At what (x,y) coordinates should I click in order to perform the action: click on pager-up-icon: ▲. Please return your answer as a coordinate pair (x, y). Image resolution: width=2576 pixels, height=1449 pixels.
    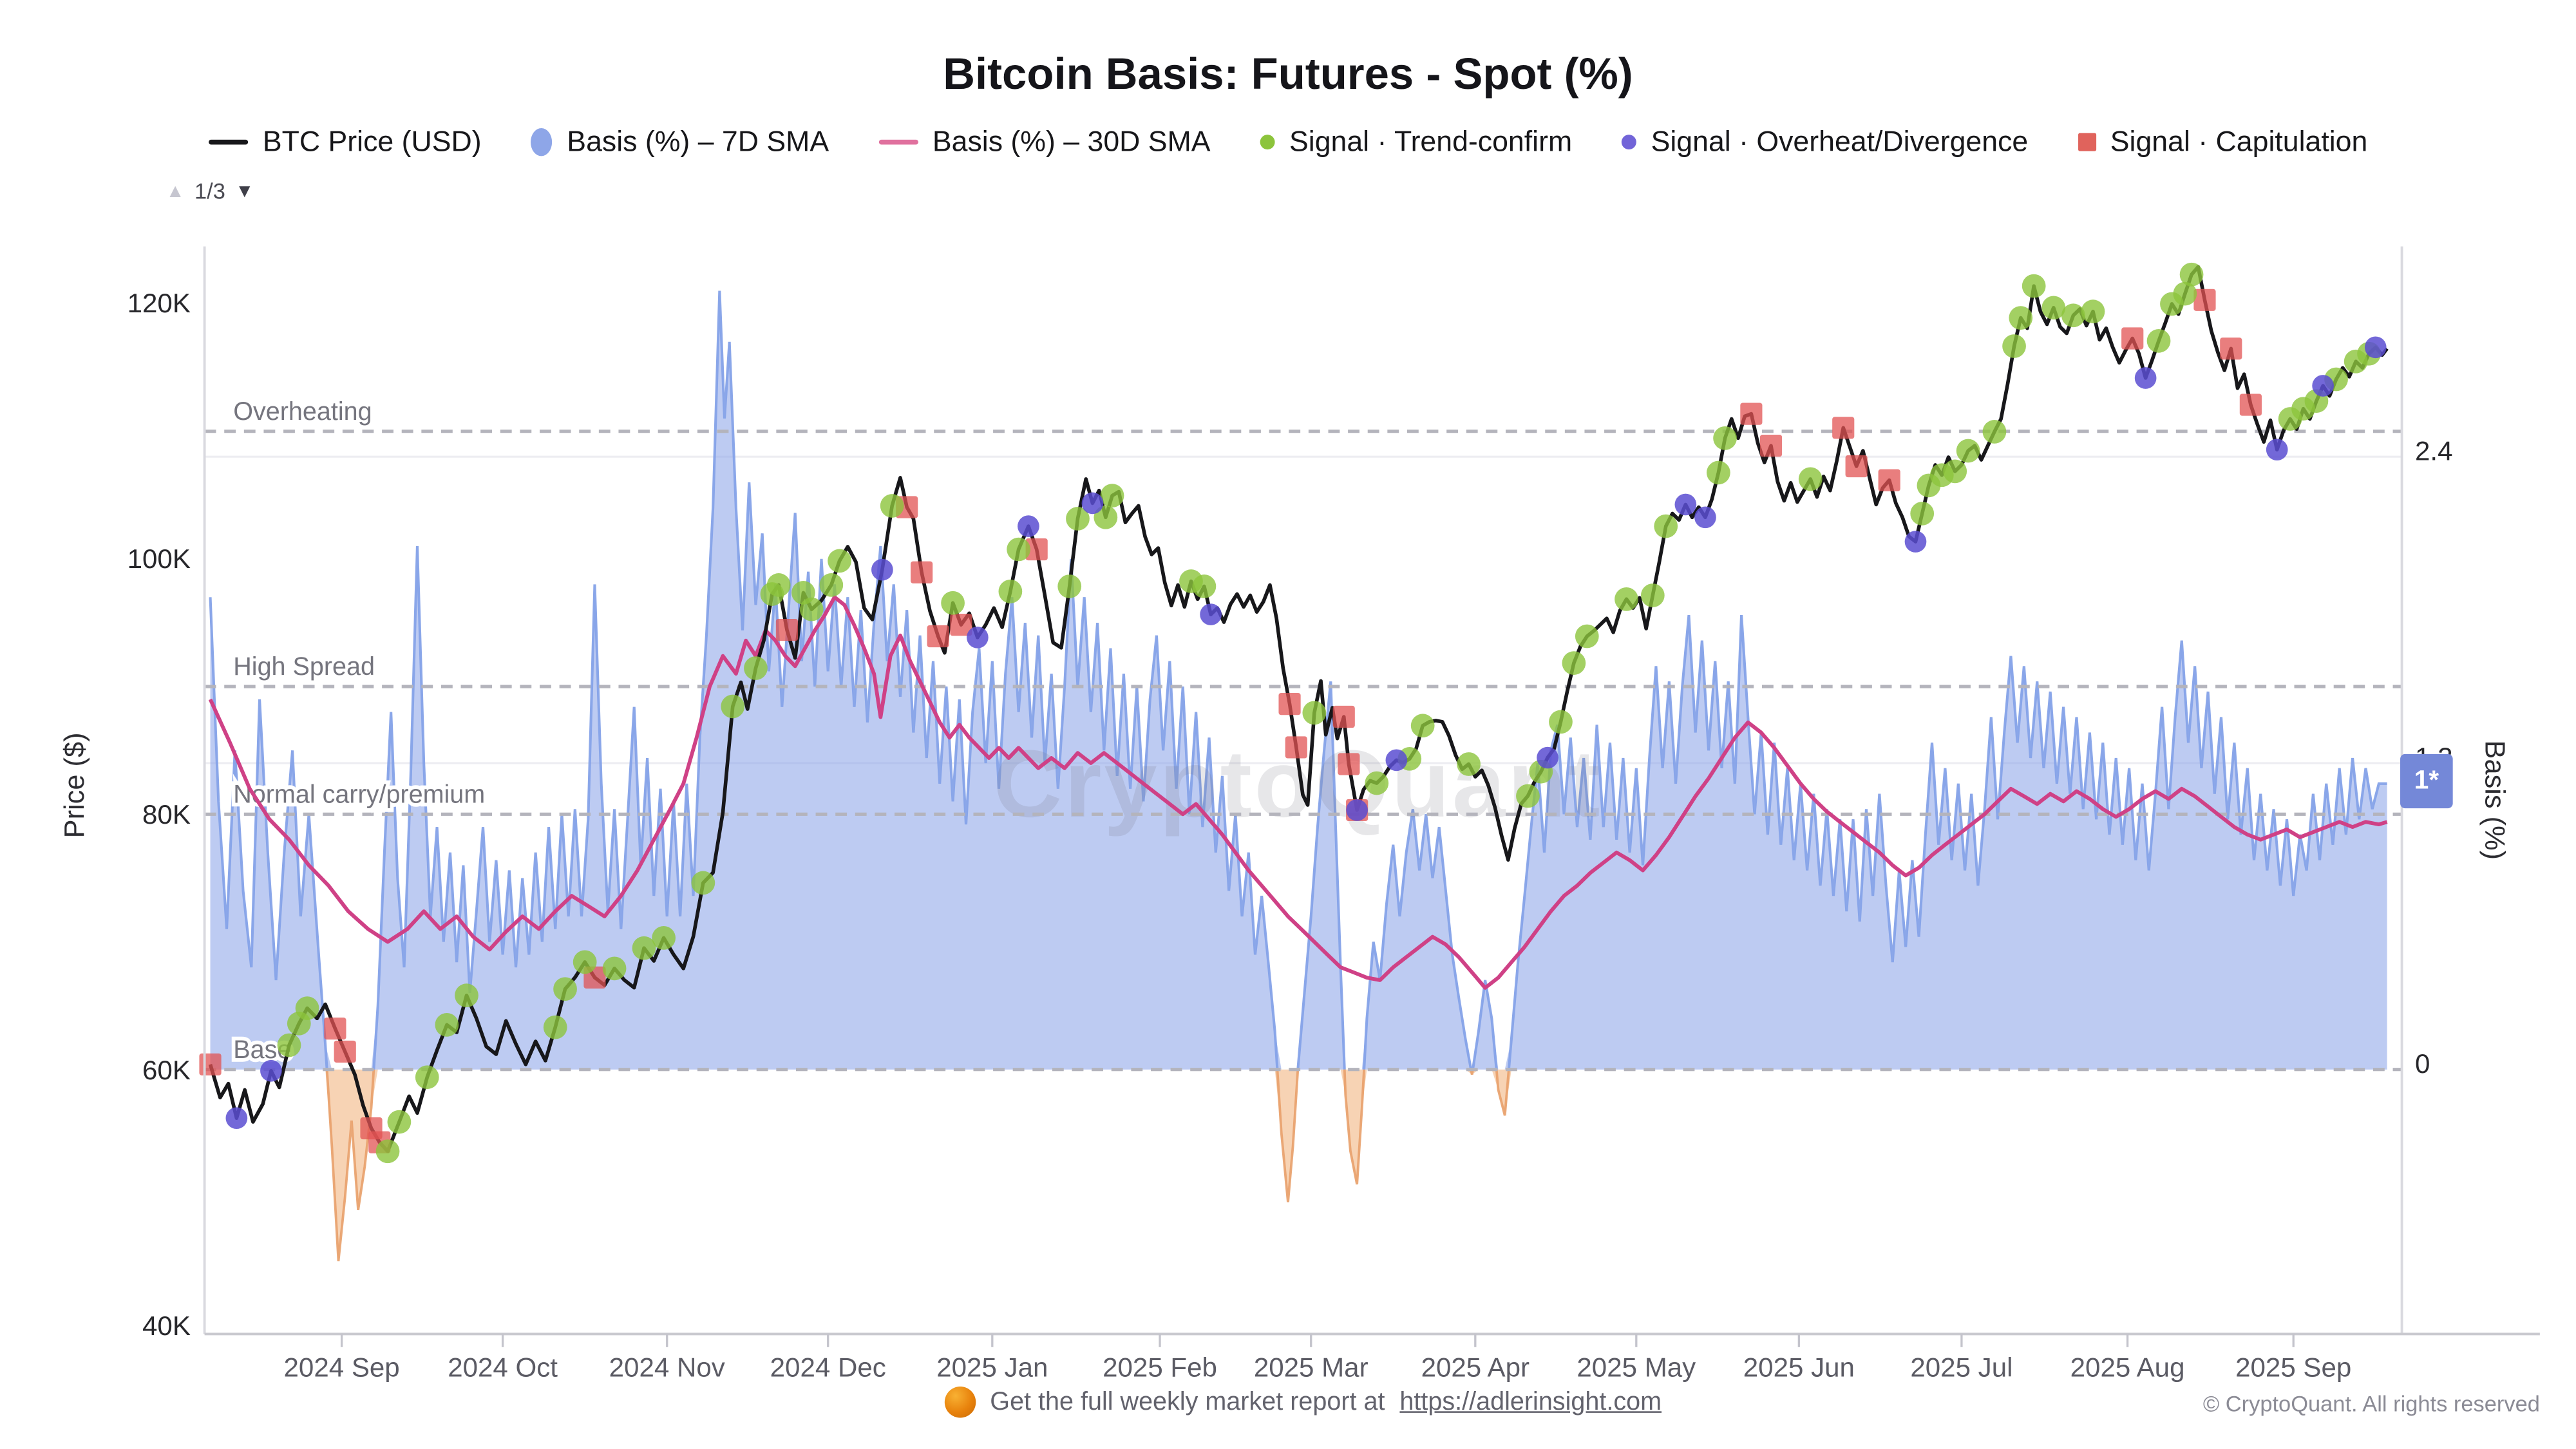
    Looking at the image, I should click on (175, 191).